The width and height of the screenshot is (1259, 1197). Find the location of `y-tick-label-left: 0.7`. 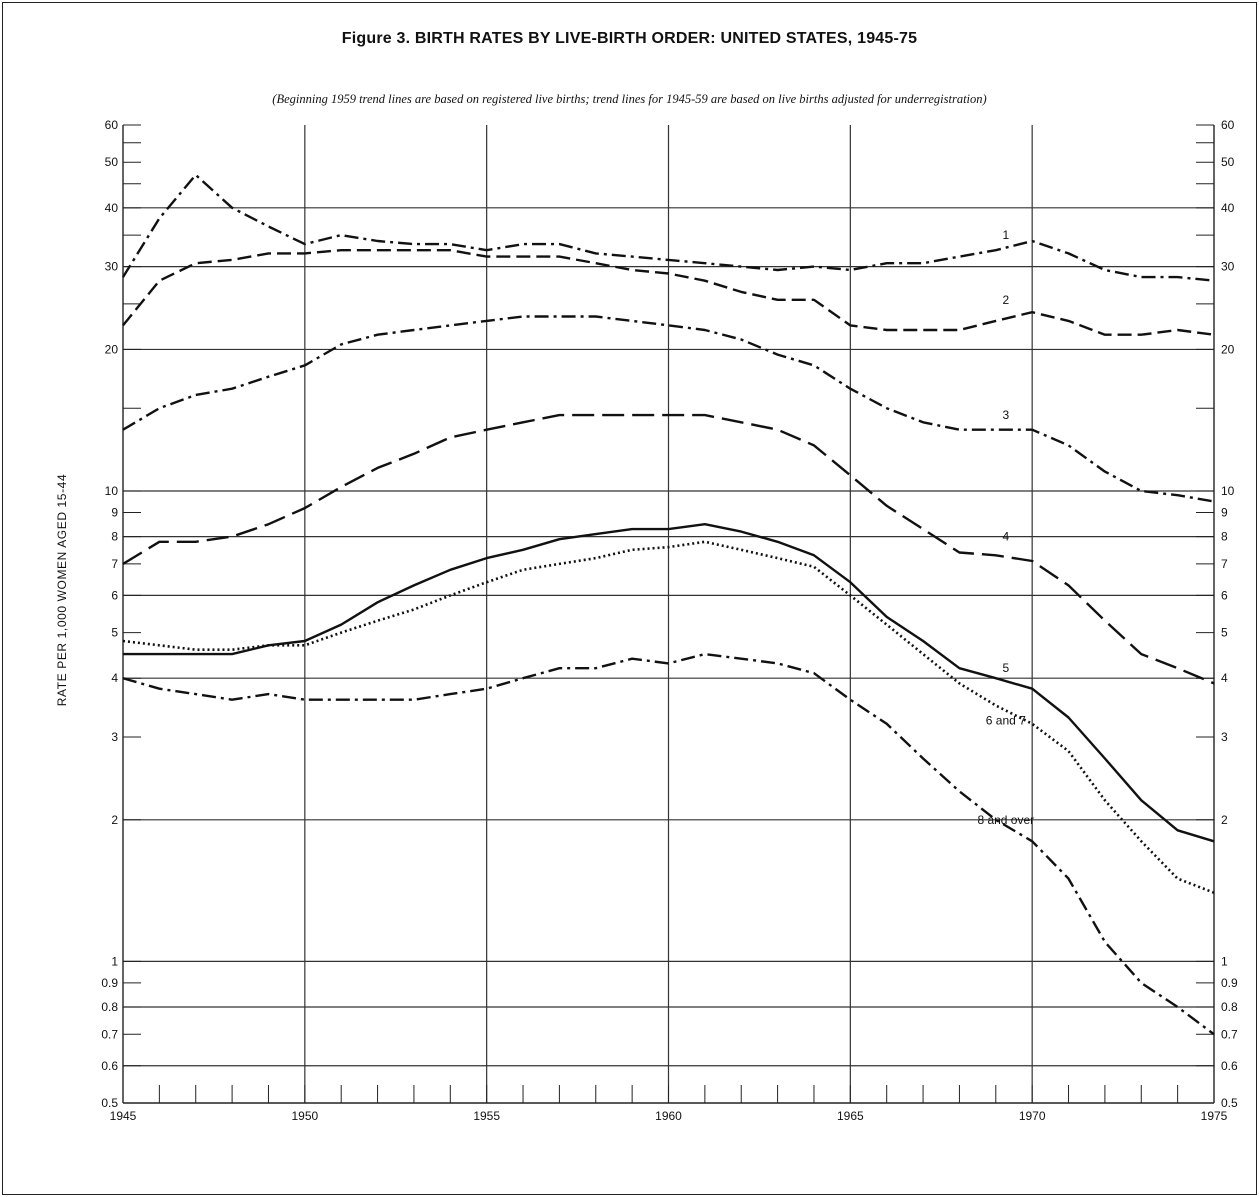

y-tick-label-left: 0.7 is located at coordinates (109, 1034).